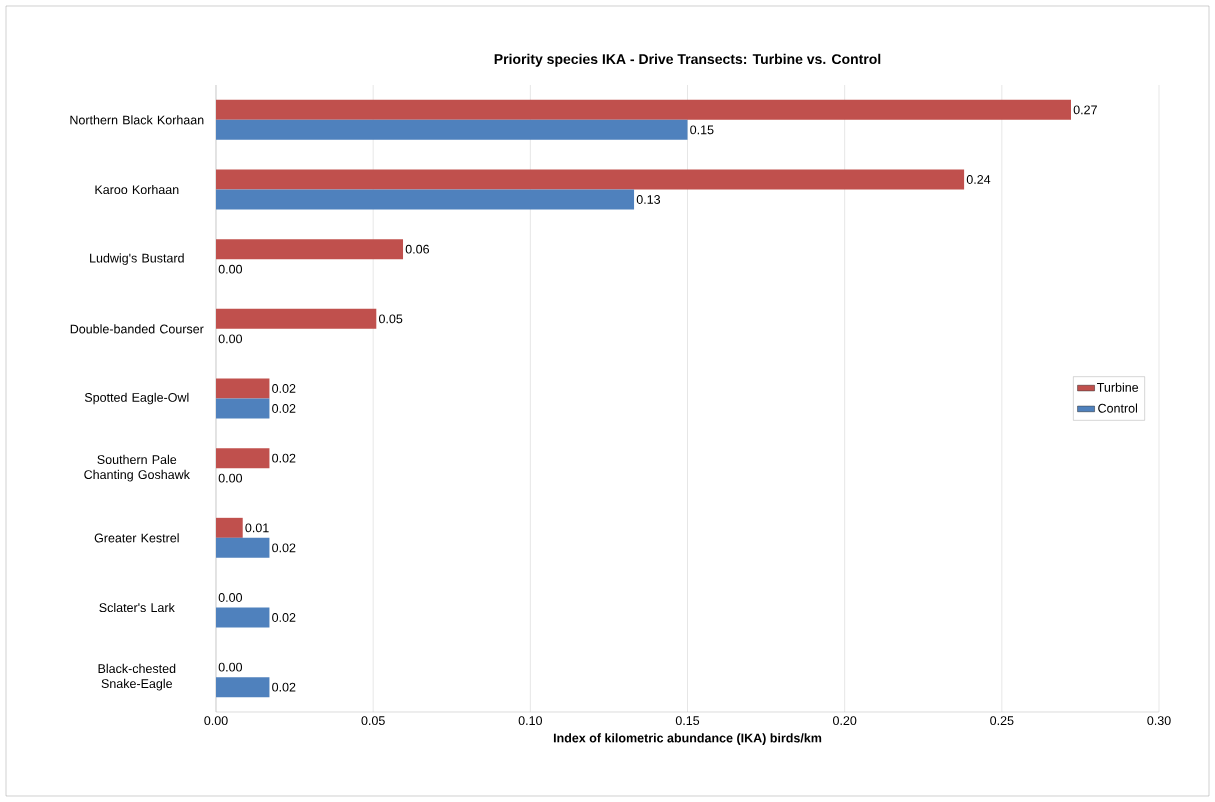  What do you see at coordinates (373, 721) in the screenshot?
I see `x-tick-label: 0.05` at bounding box center [373, 721].